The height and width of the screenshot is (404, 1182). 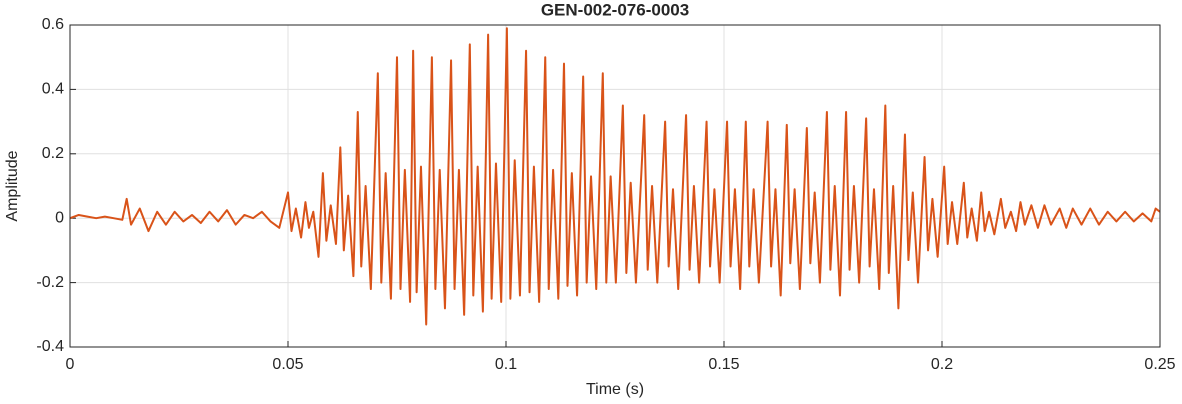 I want to click on x-tick-label: 0.05, so click(x=287, y=364).